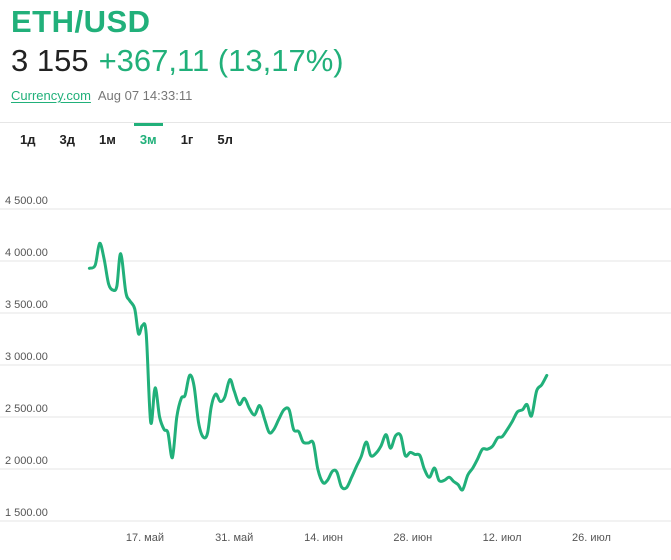 This screenshot has width=671, height=560. What do you see at coordinates (67, 139) in the screenshot?
I see `tab-3d: 3д` at bounding box center [67, 139].